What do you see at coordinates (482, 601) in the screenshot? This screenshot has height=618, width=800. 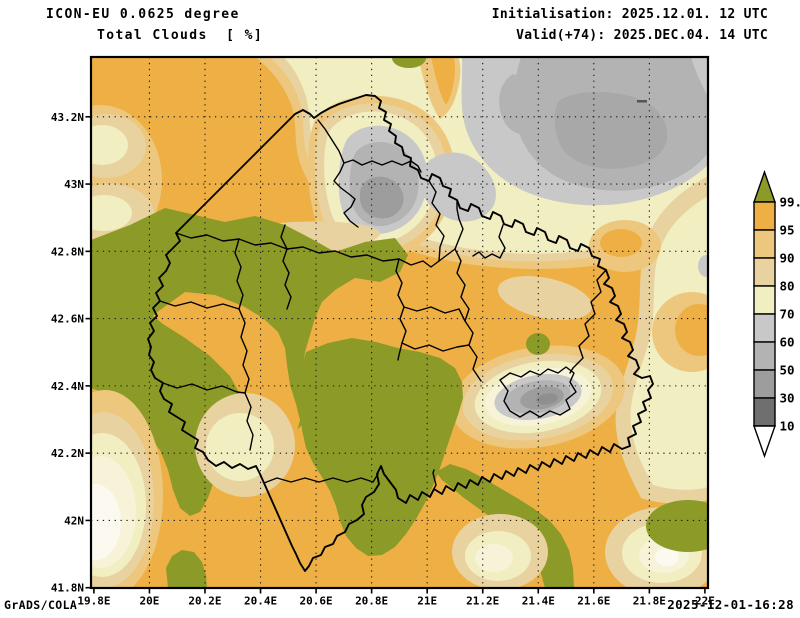 I see `lon-tick-label: 21.2E` at bounding box center [482, 601].